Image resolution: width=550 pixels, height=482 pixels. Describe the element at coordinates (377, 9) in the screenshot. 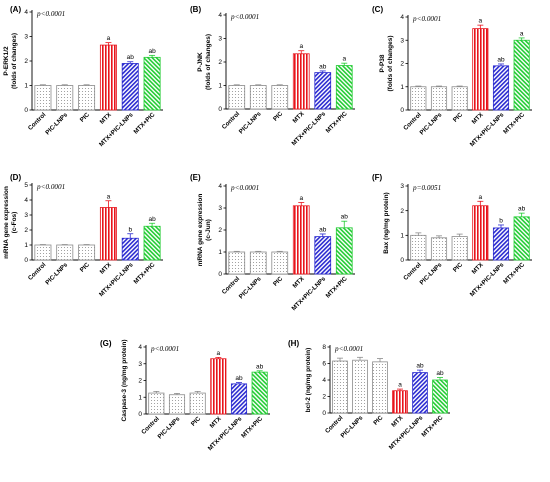

I see `panel-label: (C)` at that location.